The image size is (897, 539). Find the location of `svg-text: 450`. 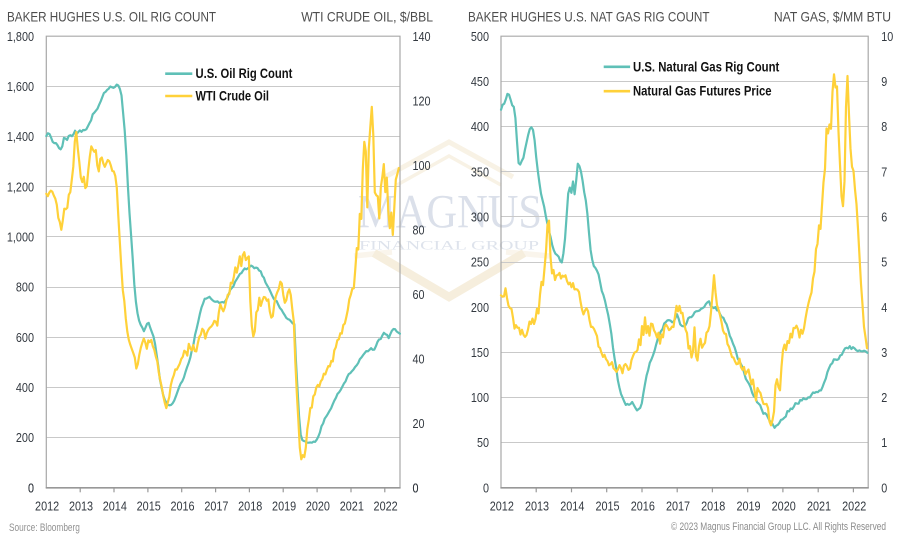

svg-text: 450 is located at coordinates (480, 81).